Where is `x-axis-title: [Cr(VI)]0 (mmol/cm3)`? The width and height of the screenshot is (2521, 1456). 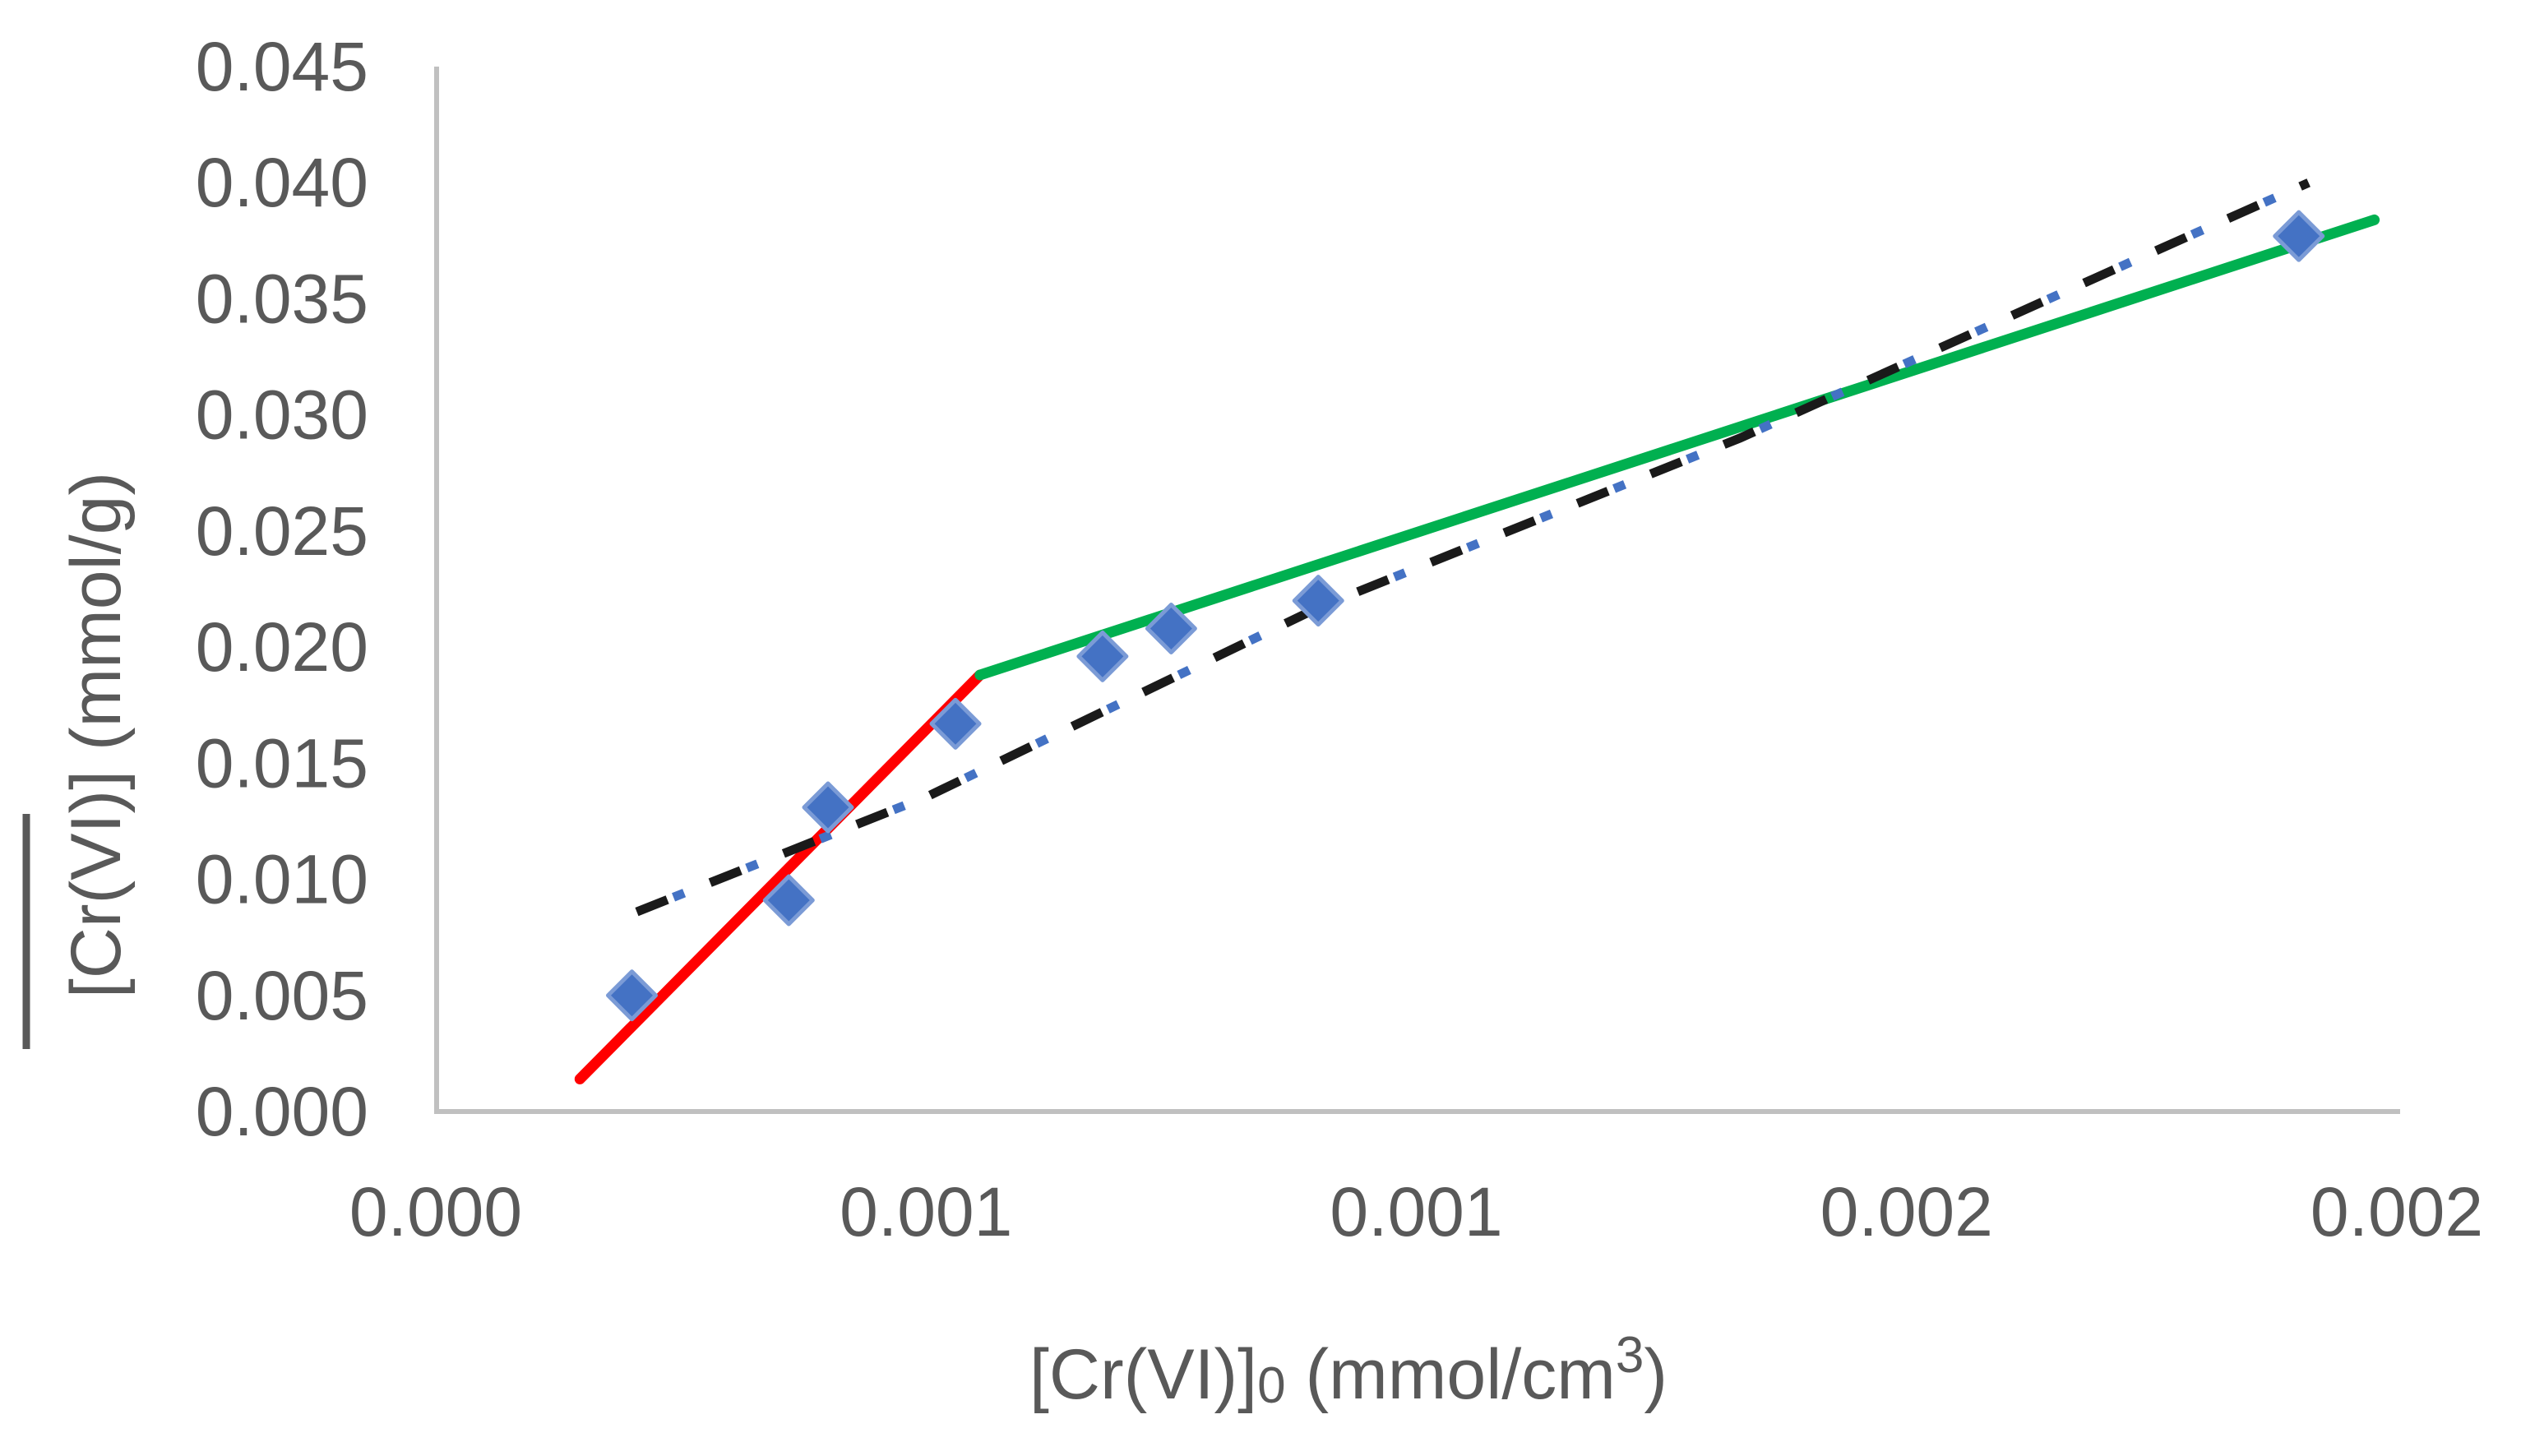 x-axis-title: [Cr(VI)]0 (mmol/cm3) is located at coordinates (1348, 1370).